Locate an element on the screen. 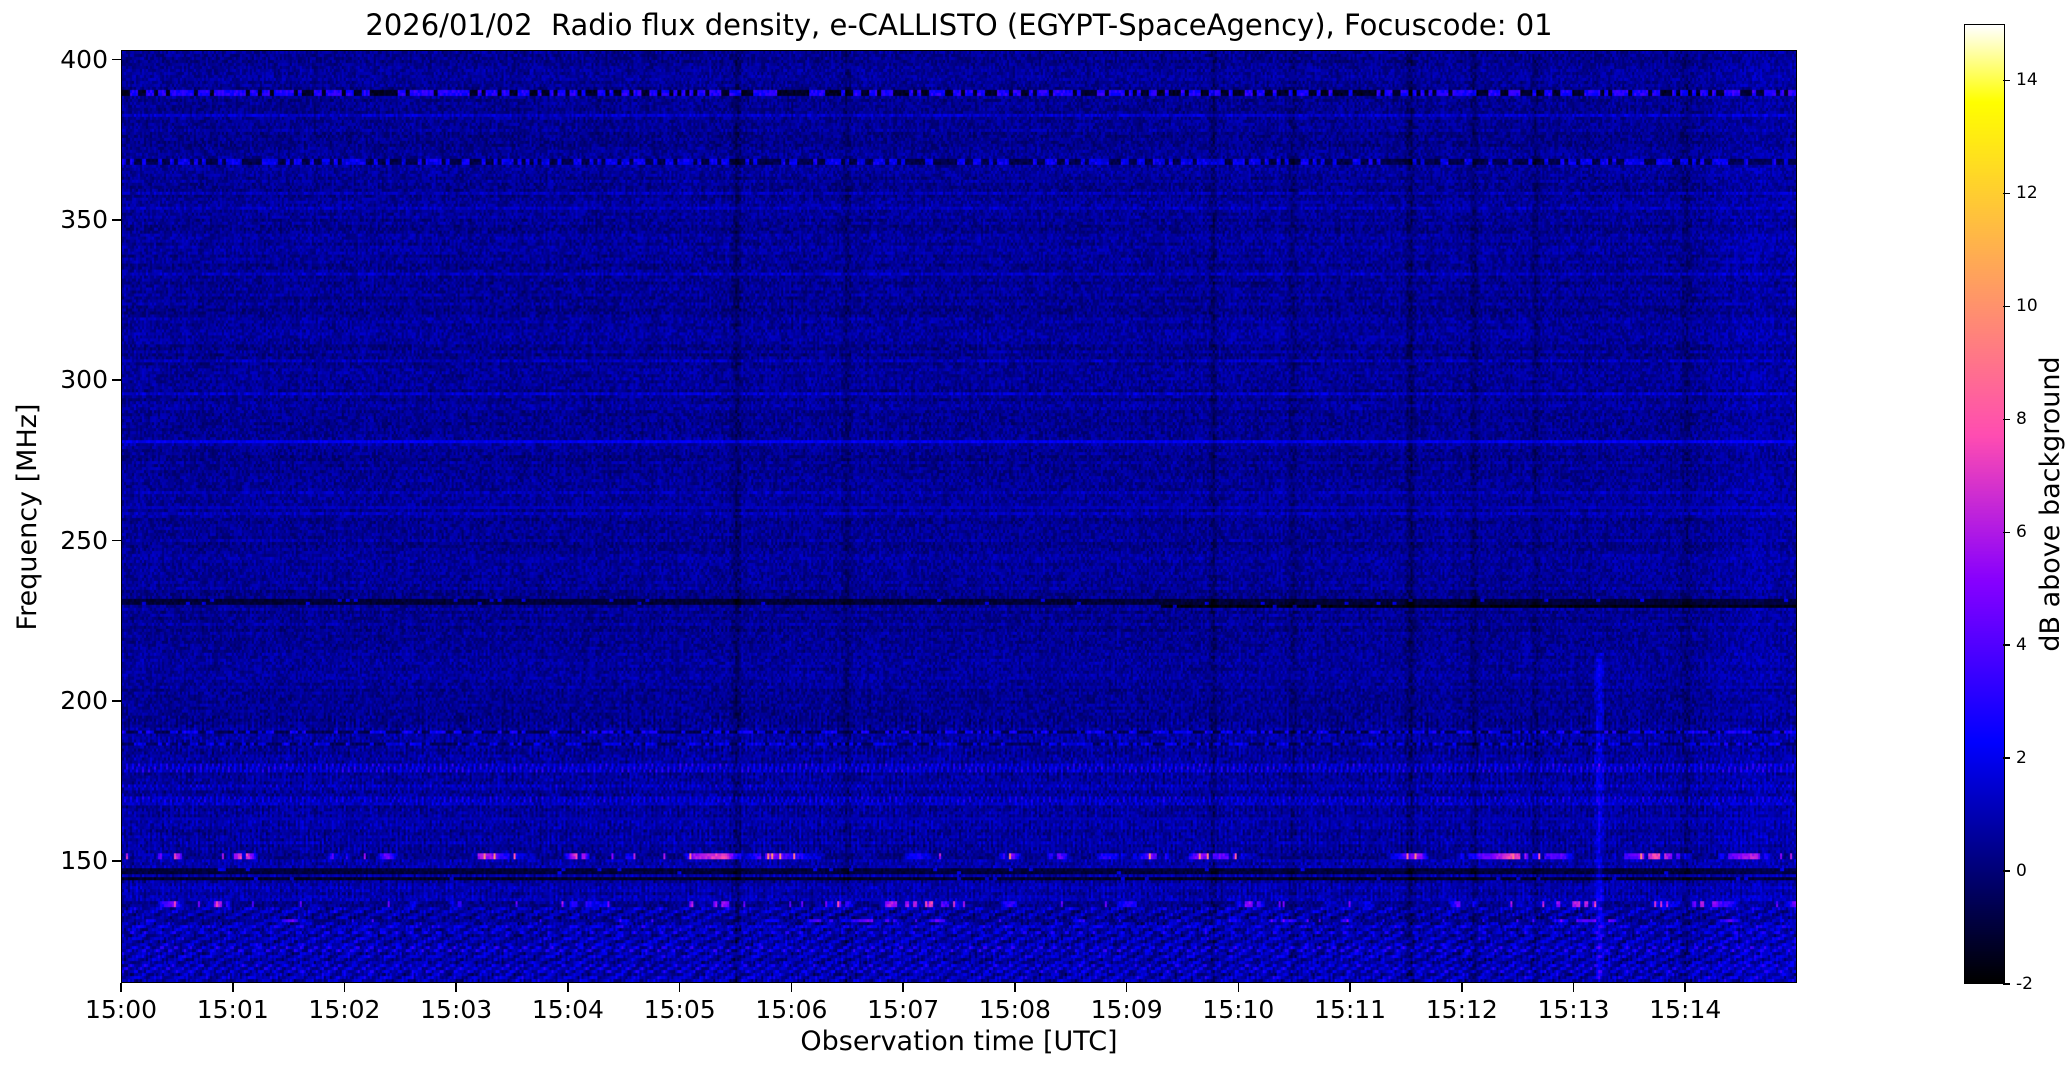 This screenshot has height=1067, width=2066. colorbar-tick-label: 0 is located at coordinates (2021, 871).